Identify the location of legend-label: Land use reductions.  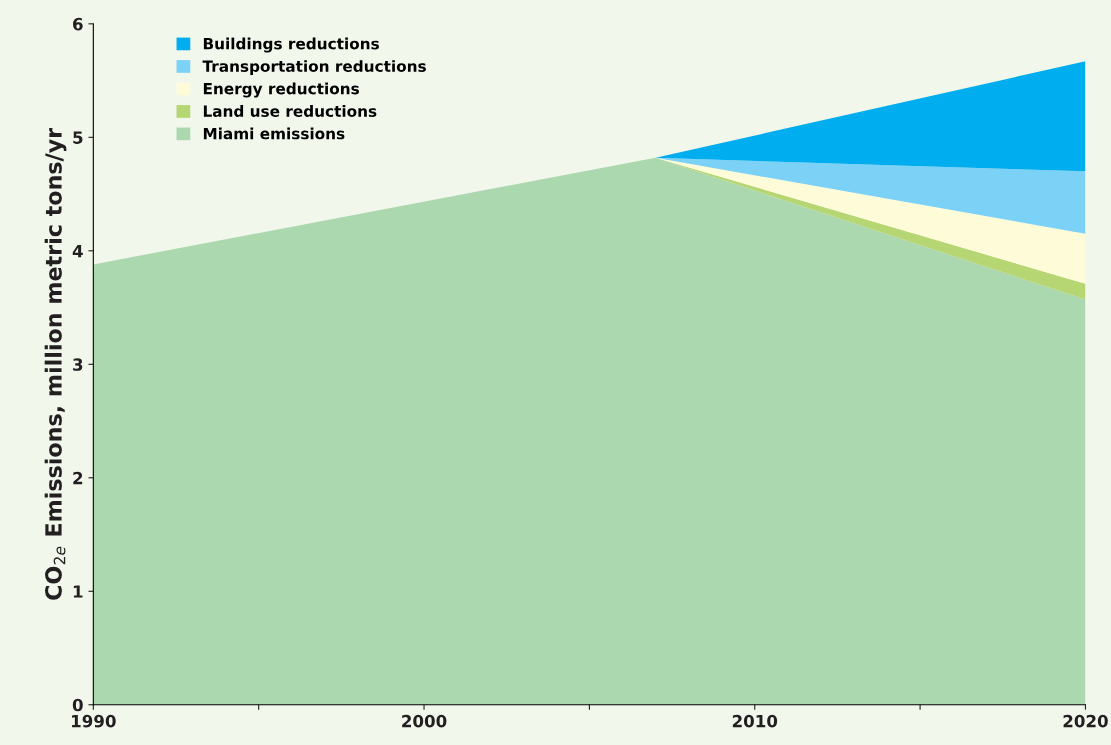
(290, 111).